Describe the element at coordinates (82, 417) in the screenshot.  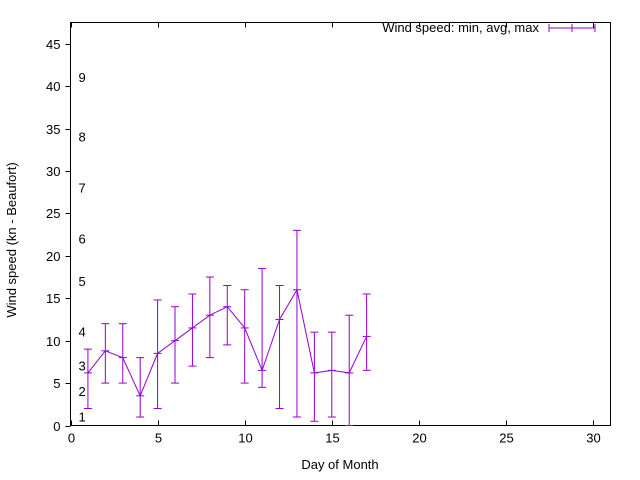
I see `beaufort-label: 1` at that location.